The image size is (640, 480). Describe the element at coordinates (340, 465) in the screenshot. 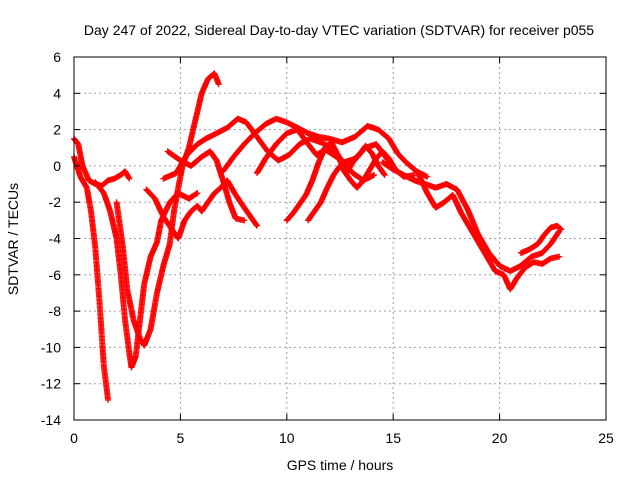

I see `x-axis-label: GPS time / hours` at that location.